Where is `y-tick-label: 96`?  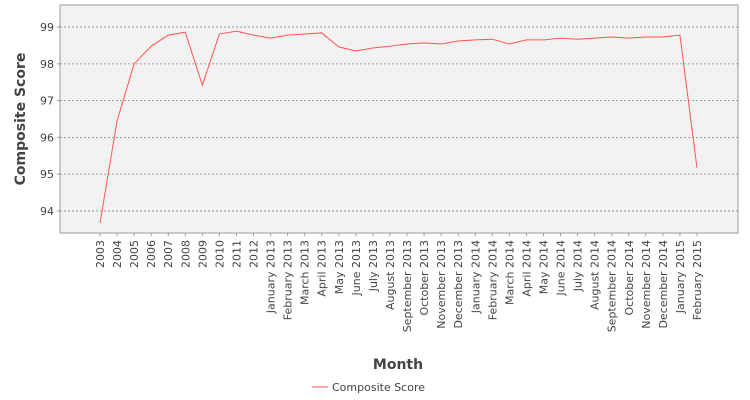 y-tick-label: 96 is located at coordinates (47, 137).